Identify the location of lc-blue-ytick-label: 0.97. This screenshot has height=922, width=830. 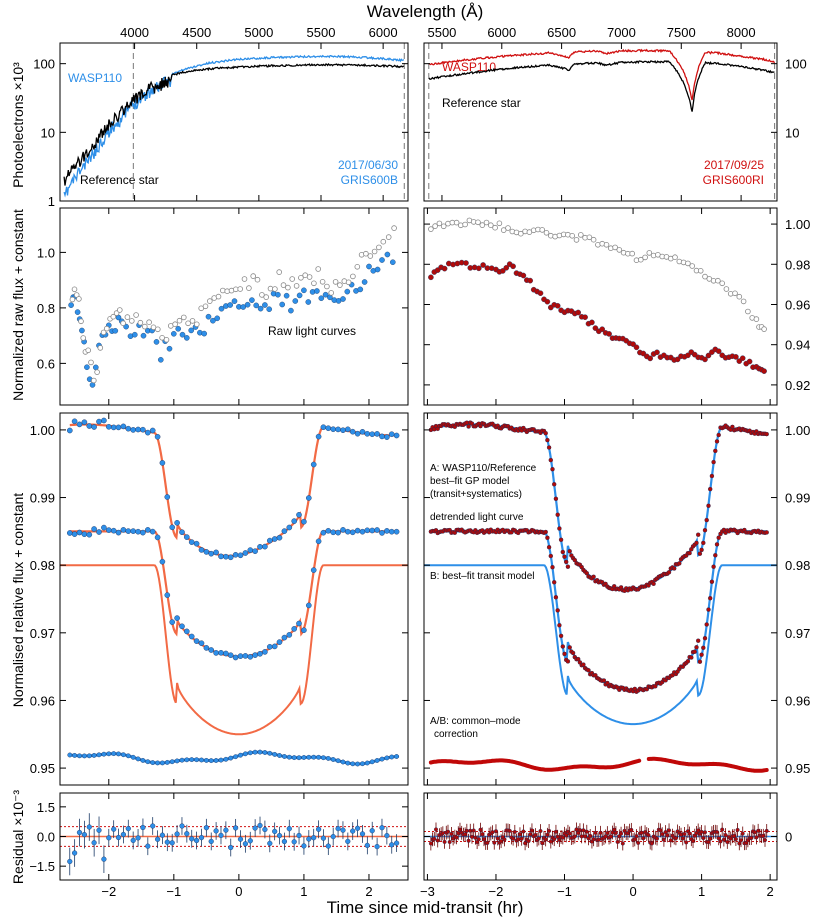
(42, 633).